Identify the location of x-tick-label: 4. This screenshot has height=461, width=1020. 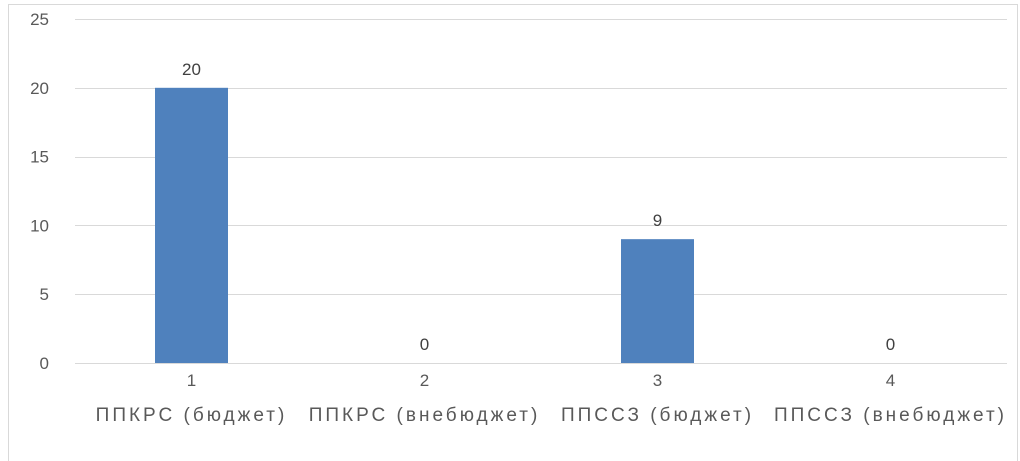
(890, 380).